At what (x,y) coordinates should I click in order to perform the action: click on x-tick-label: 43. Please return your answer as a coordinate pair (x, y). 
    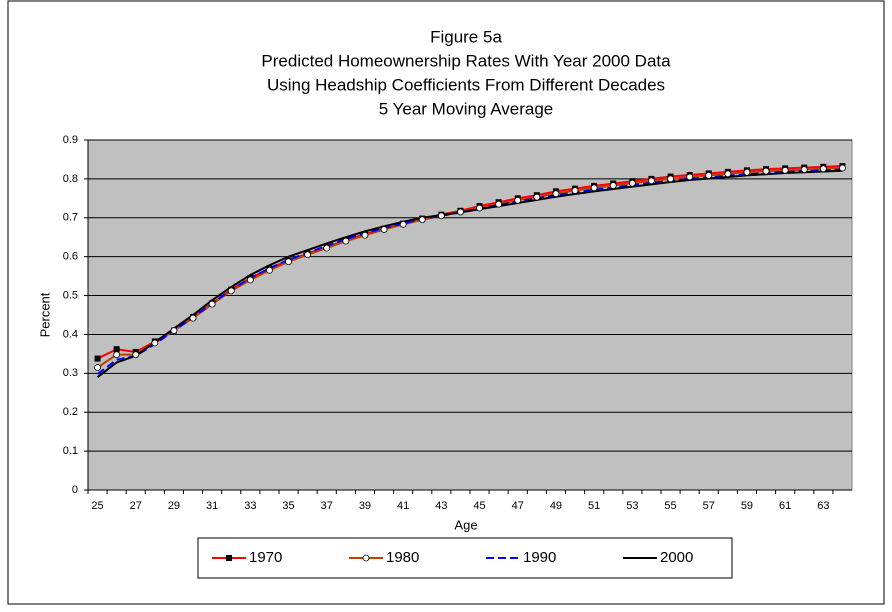
    Looking at the image, I should click on (441, 506).